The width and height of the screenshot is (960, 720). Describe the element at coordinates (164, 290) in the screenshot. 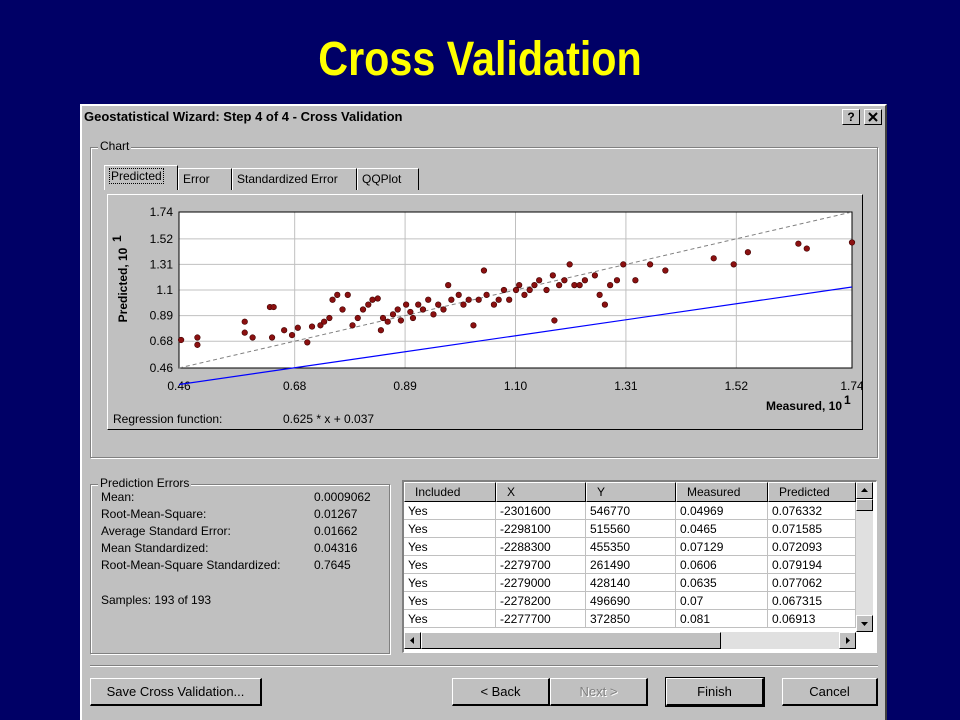

I see `y-tick-label: 1.1` at that location.